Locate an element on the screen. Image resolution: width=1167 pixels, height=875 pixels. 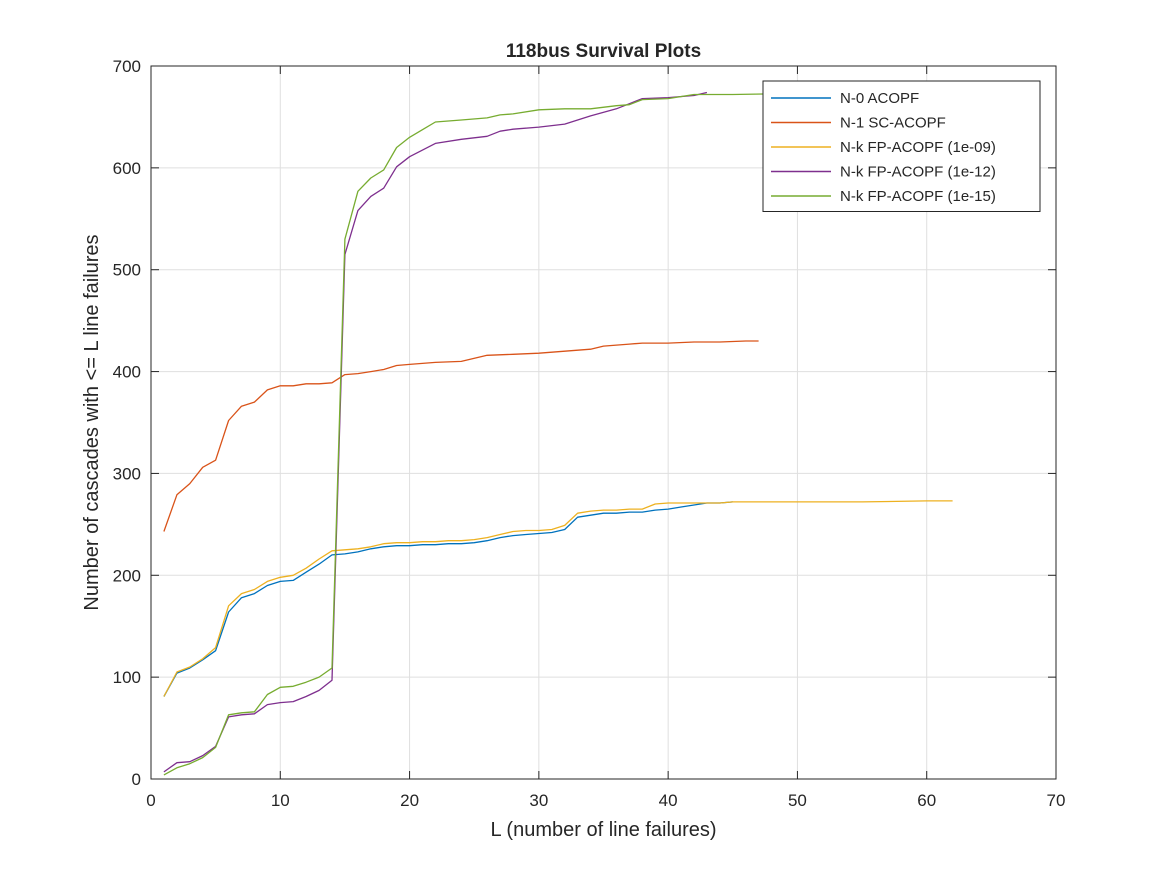
y-tick-label: 200 is located at coordinates (127, 575).